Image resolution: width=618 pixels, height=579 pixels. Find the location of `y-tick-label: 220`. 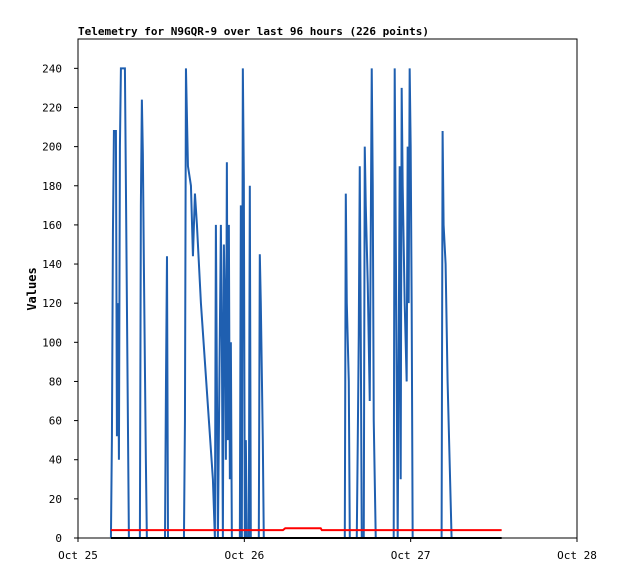

y-tick-label: 220 is located at coordinates (52, 107).